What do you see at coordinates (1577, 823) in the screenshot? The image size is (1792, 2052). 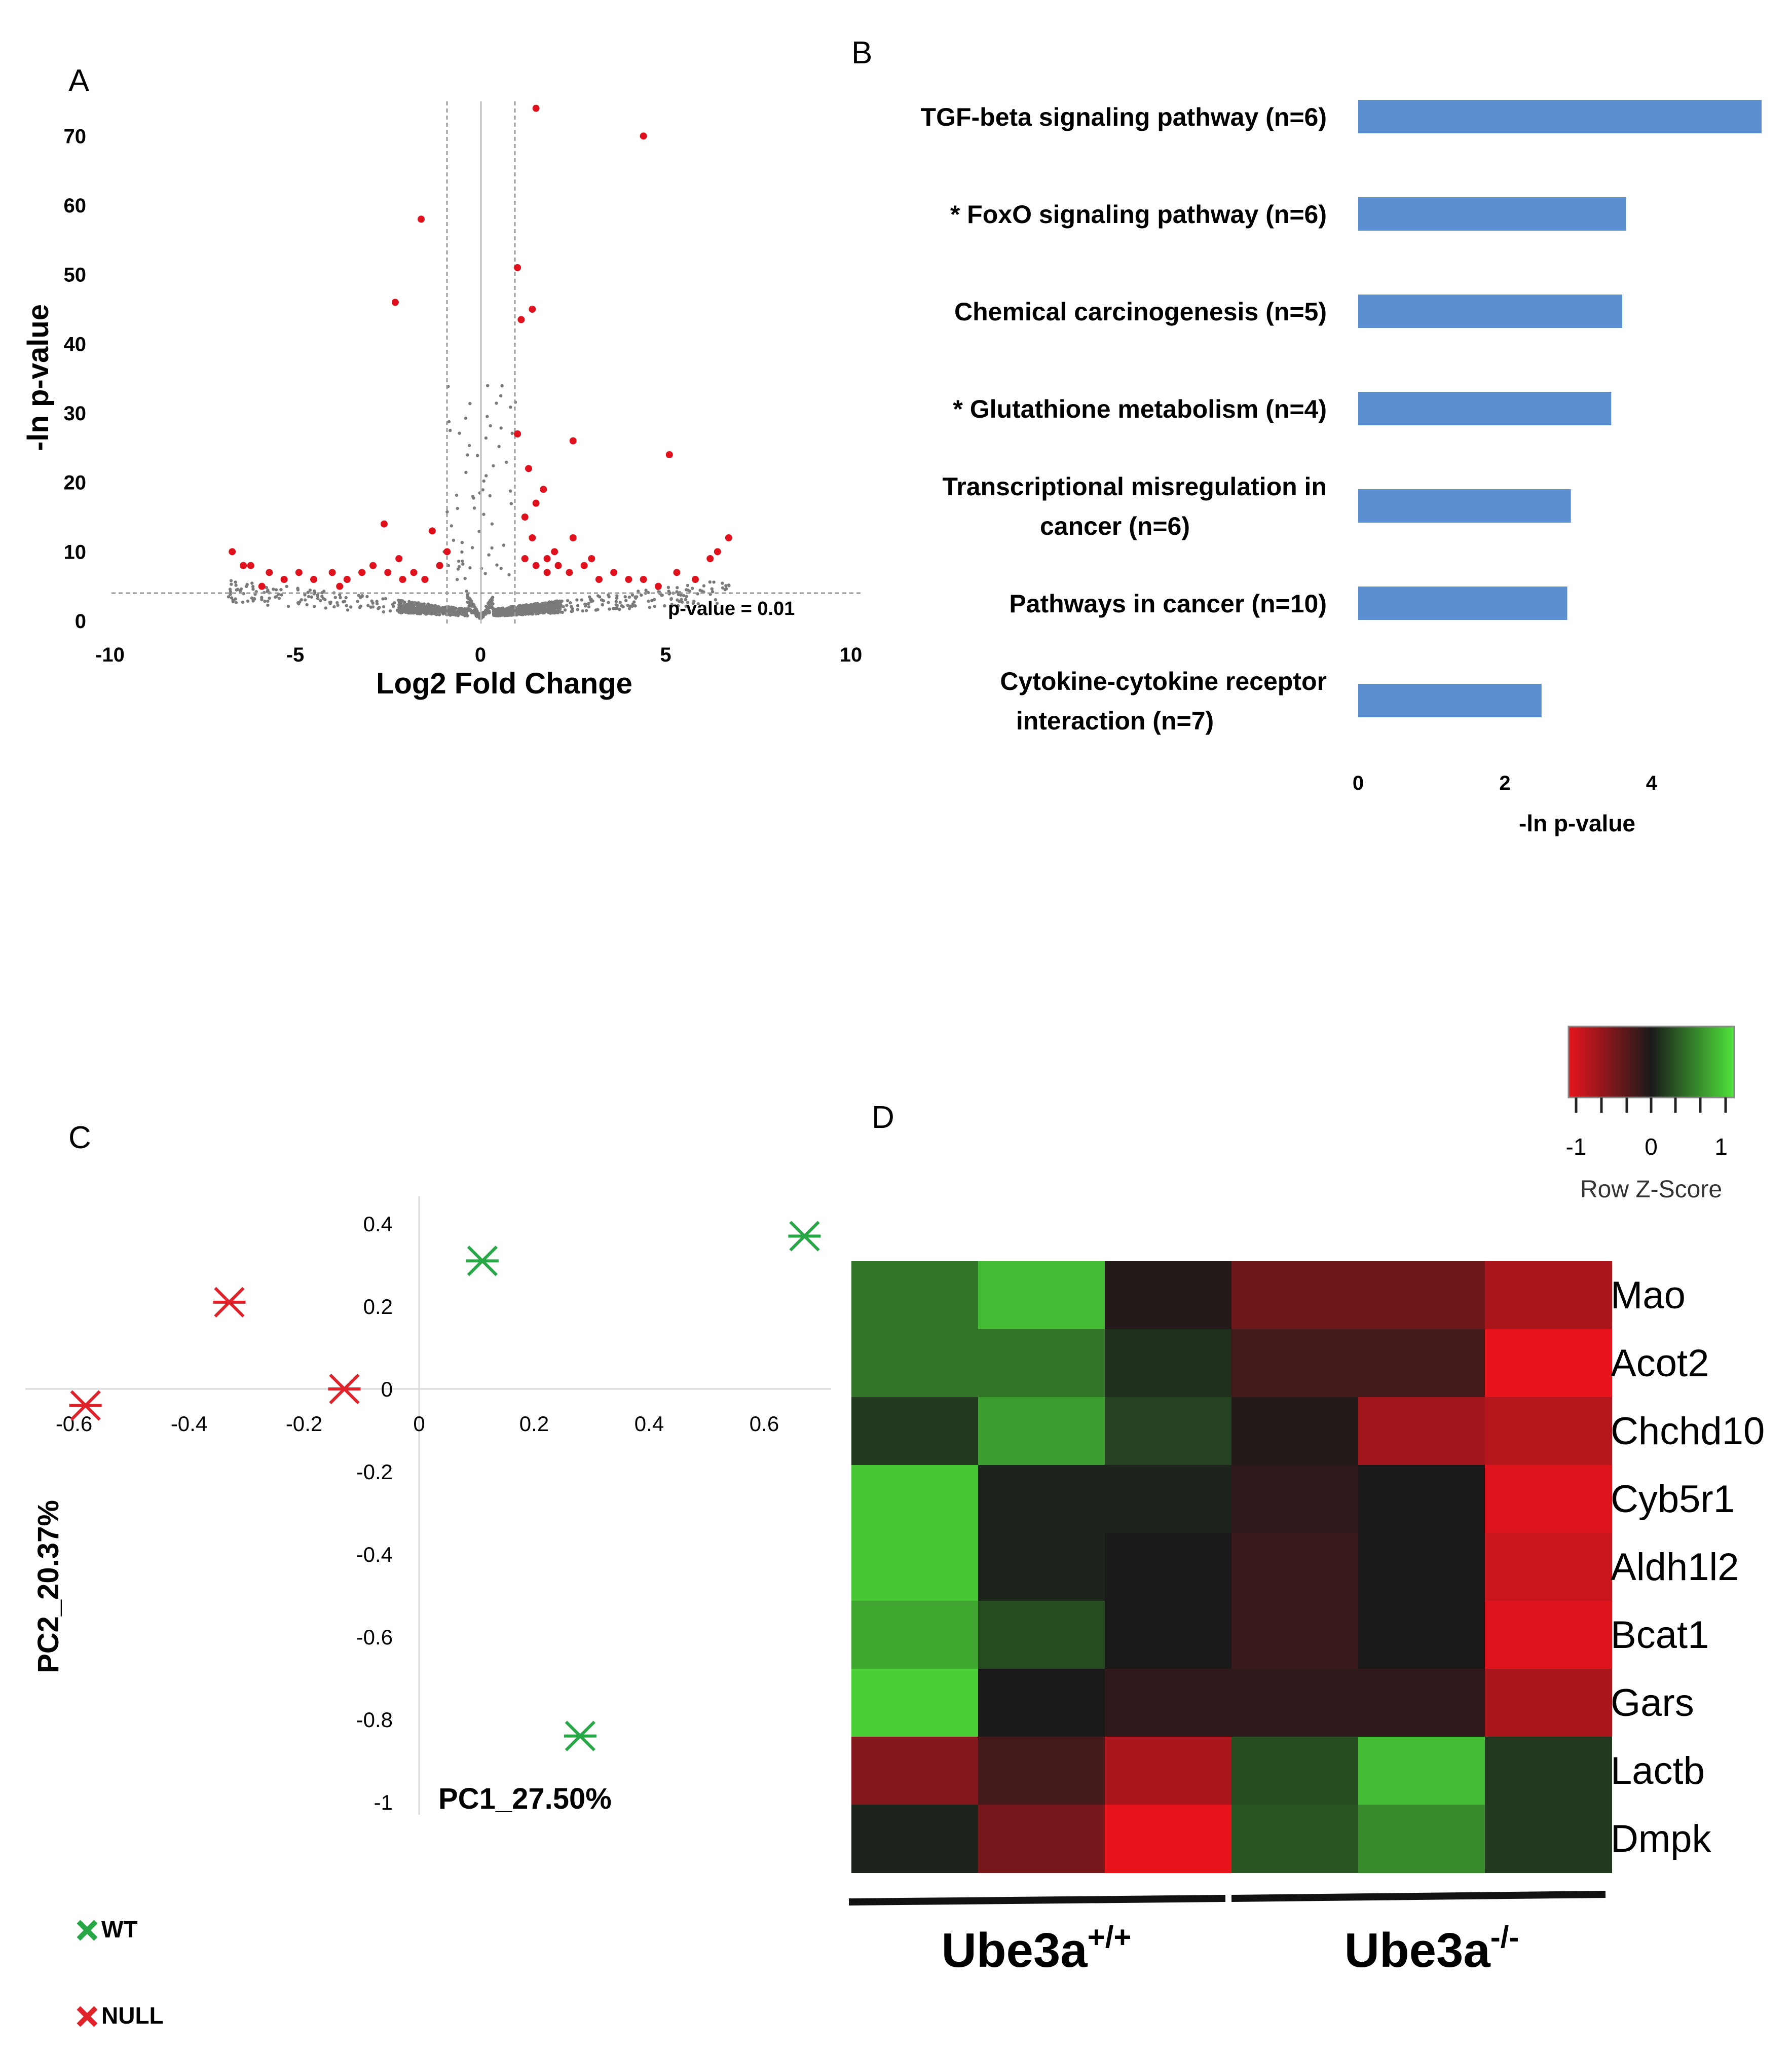 I see `x-axis-title: -ln p-value` at bounding box center [1577, 823].